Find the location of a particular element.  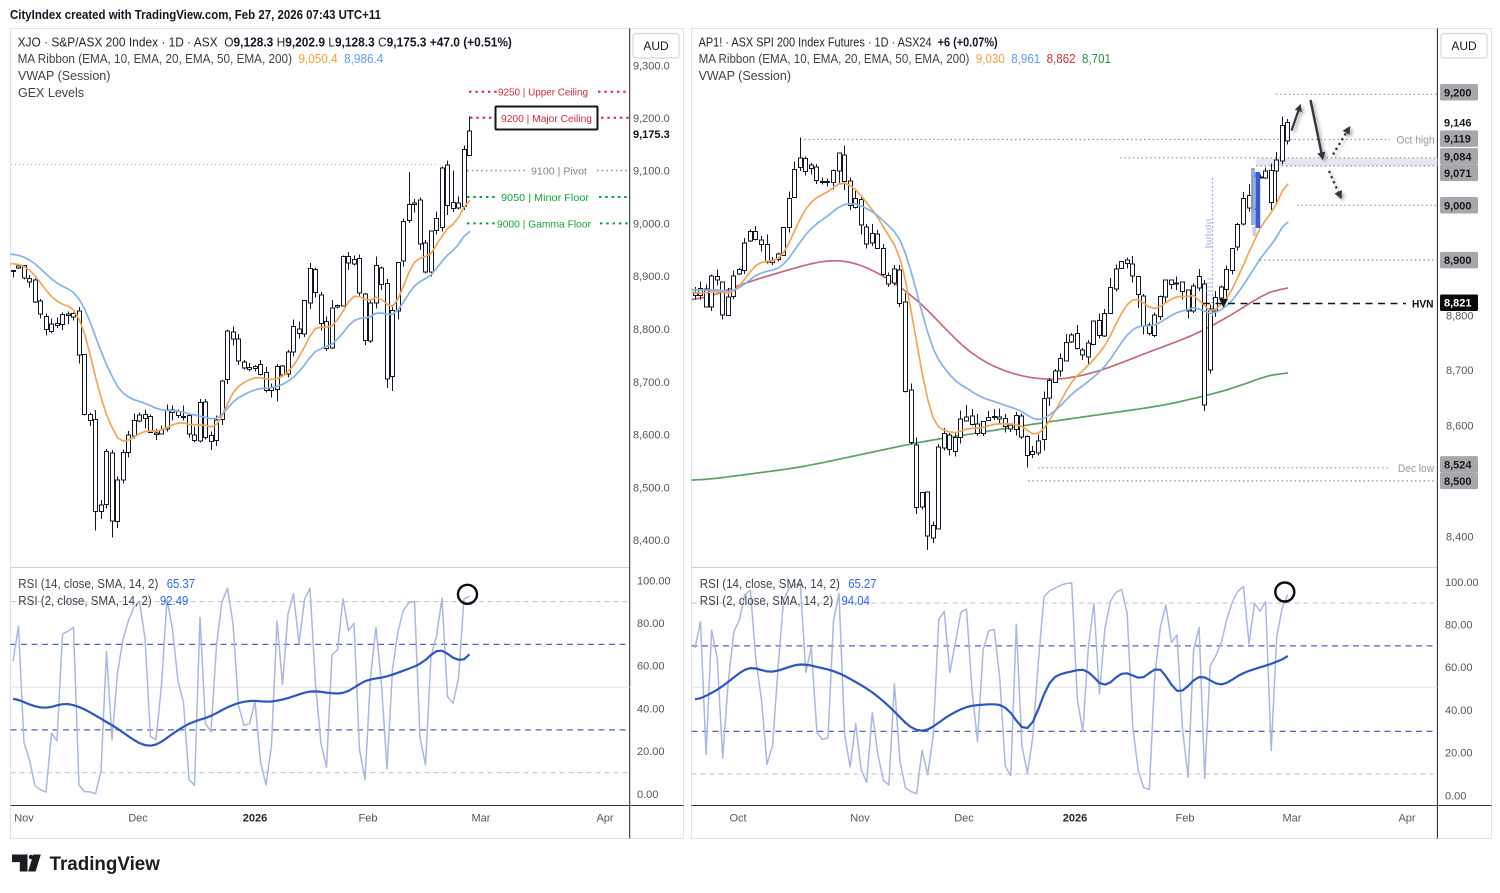

svg-text: 9,071 is located at coordinates (1458, 174).